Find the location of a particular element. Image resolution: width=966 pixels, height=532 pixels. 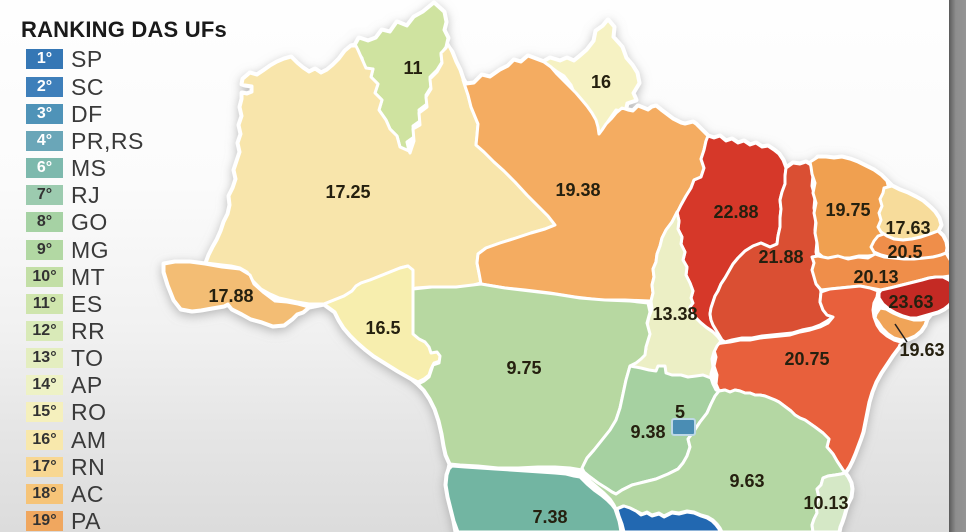

svg-text: 20.13 is located at coordinates (875, 277).